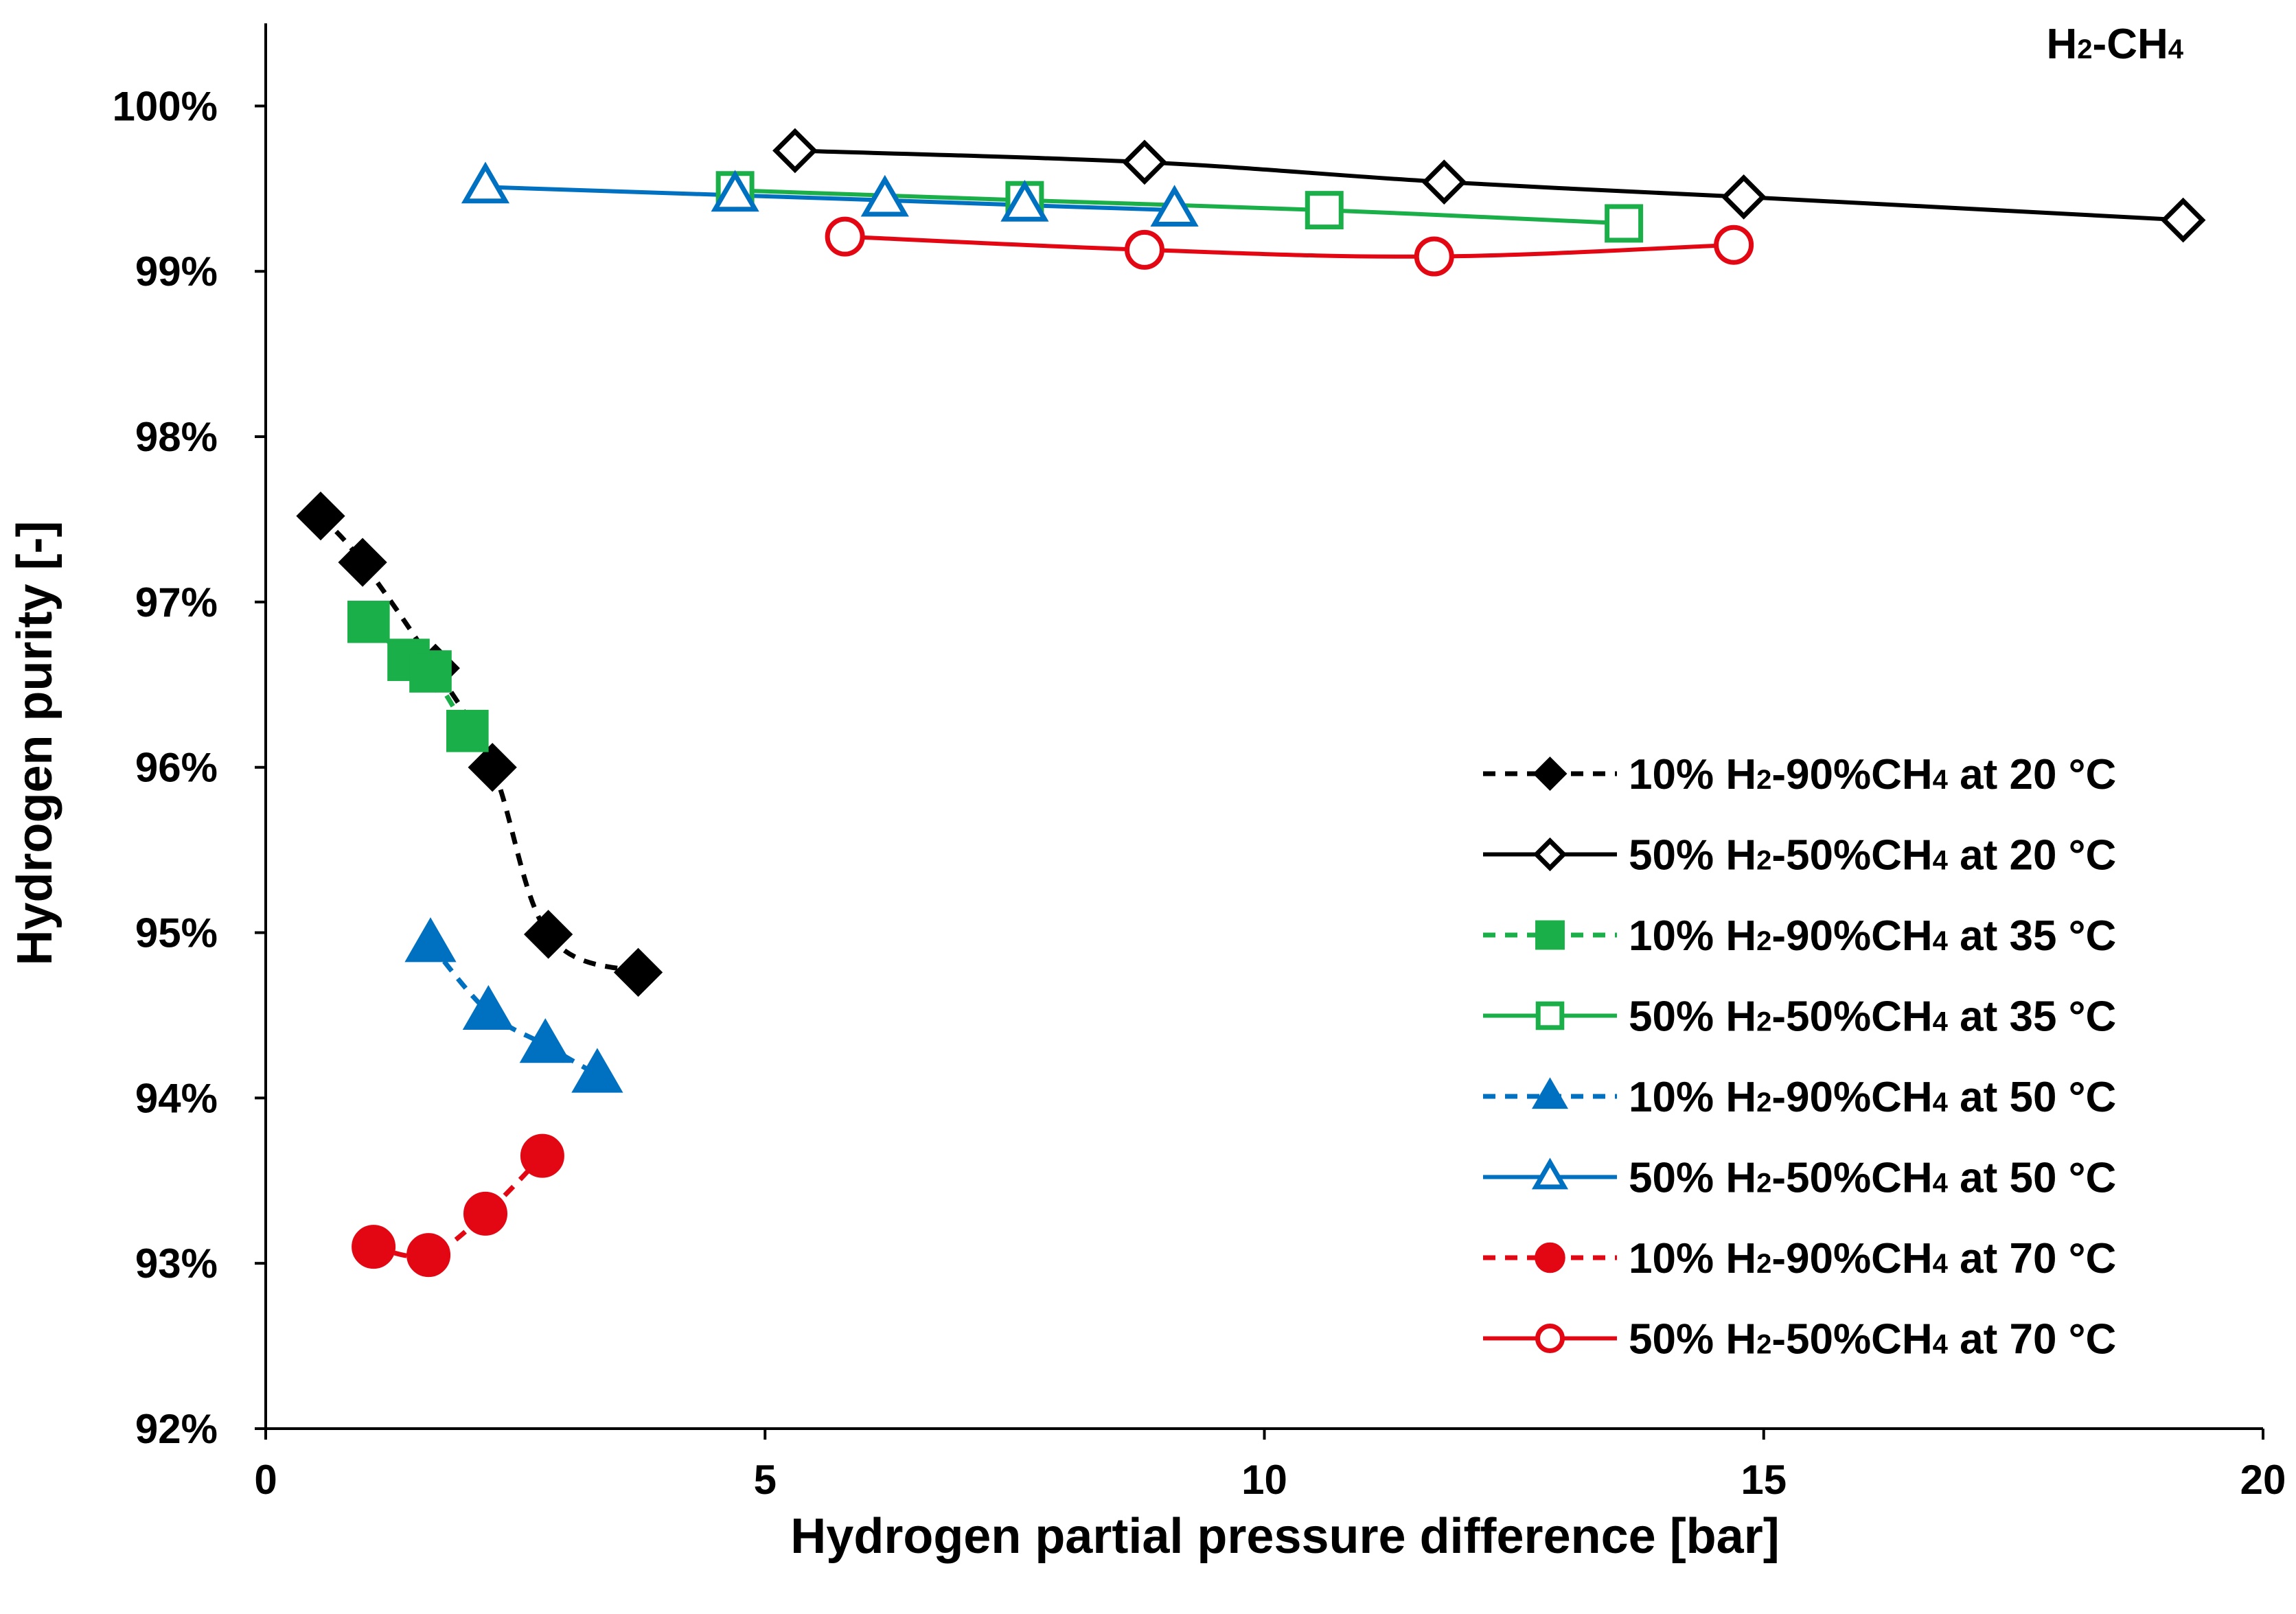  What do you see at coordinates (1872, 774) in the screenshot?
I see `legend-label: 10% H2-90%CH4 at 20 °C` at bounding box center [1872, 774].